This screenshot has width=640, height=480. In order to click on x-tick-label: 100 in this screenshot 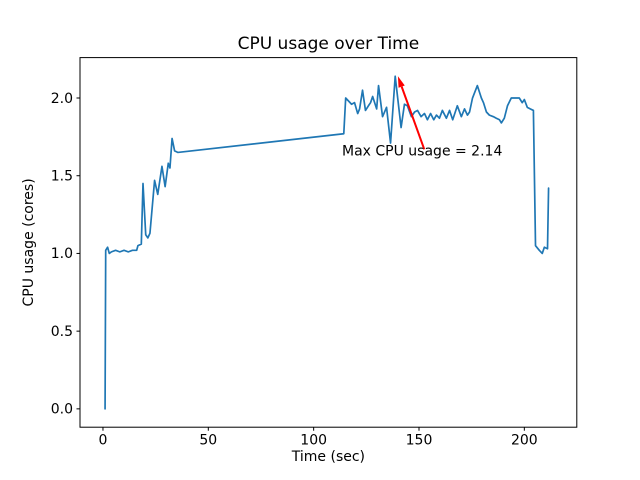, I will do `click(313, 441)`.